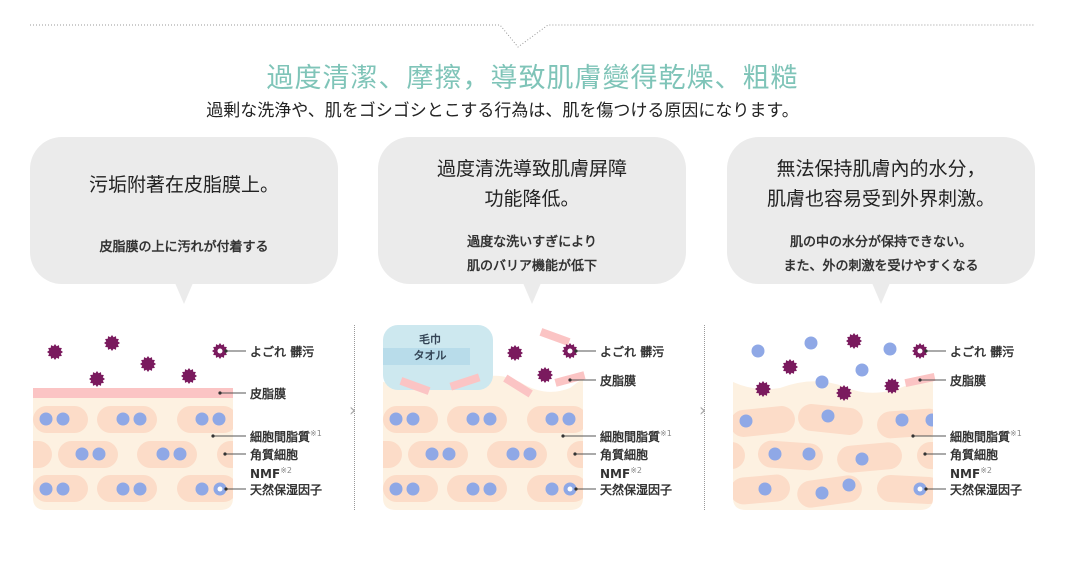 This screenshot has width=1065, height=570. What do you see at coordinates (531, 266) in the screenshot?
I see `bubble-sub-line: 肌のバリア機能が低下` at bounding box center [531, 266].